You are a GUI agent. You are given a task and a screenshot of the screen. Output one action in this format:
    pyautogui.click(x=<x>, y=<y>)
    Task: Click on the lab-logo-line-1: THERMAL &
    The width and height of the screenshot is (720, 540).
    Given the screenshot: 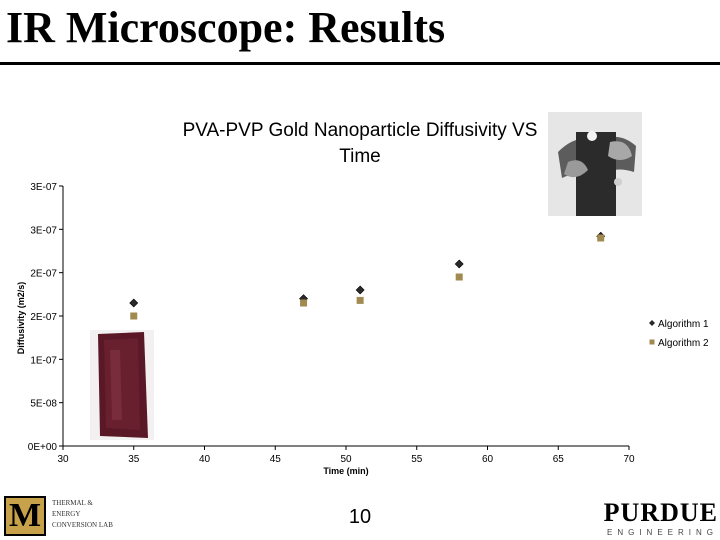 What is the action you would take?
    pyautogui.click(x=72, y=503)
    